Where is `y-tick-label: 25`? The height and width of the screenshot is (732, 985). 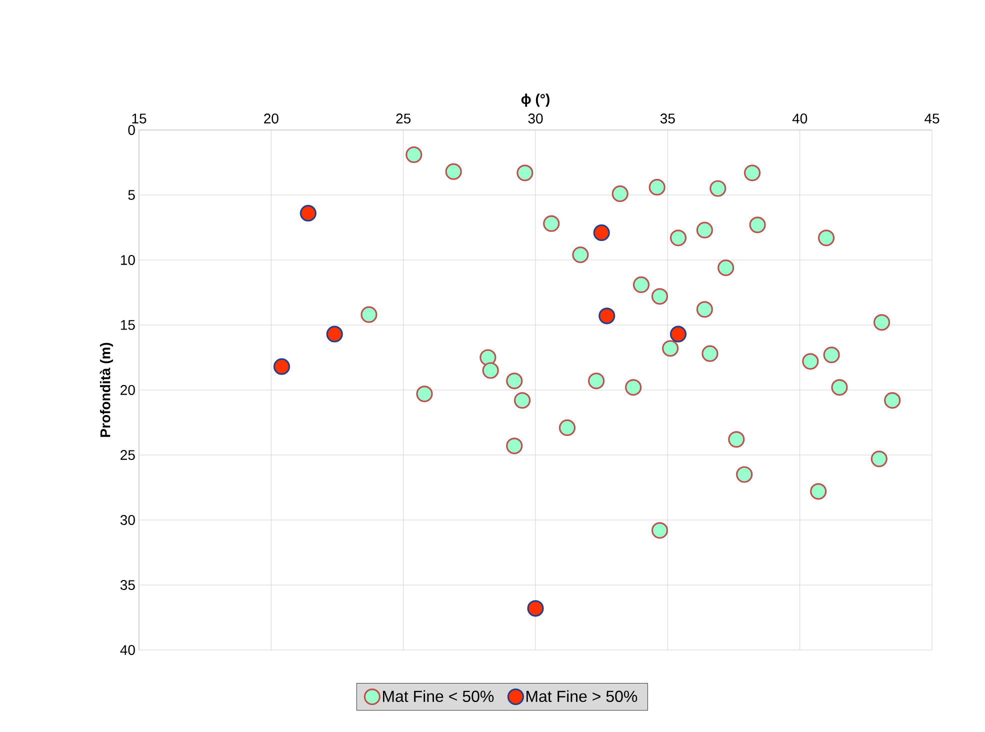
y-tick-label: 25 is located at coordinates (127, 455).